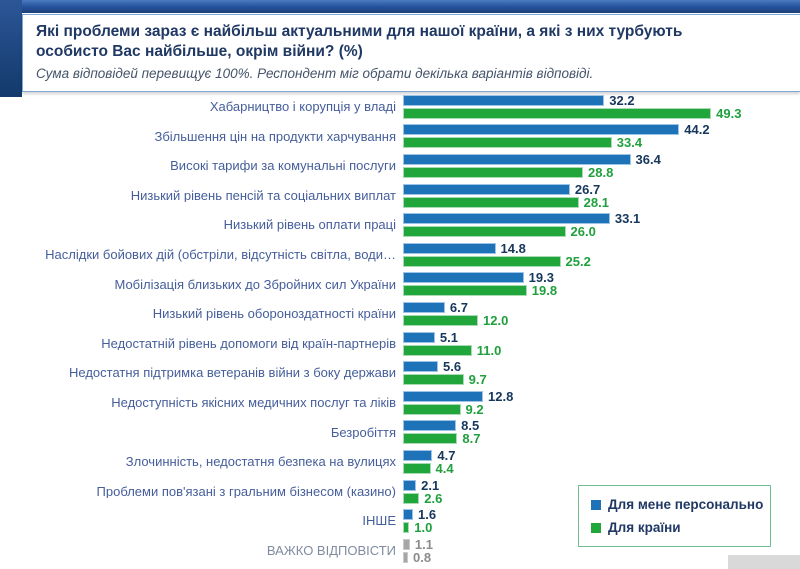 This screenshot has height=569, width=800. I want to click on bar-line: 9.7, so click(445, 379).